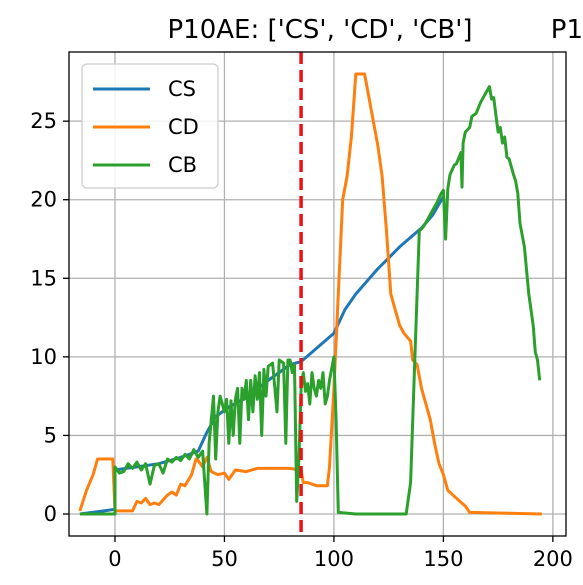 This screenshot has height=585, width=583. I want to click on legend-label-cb: CB, so click(182, 165).